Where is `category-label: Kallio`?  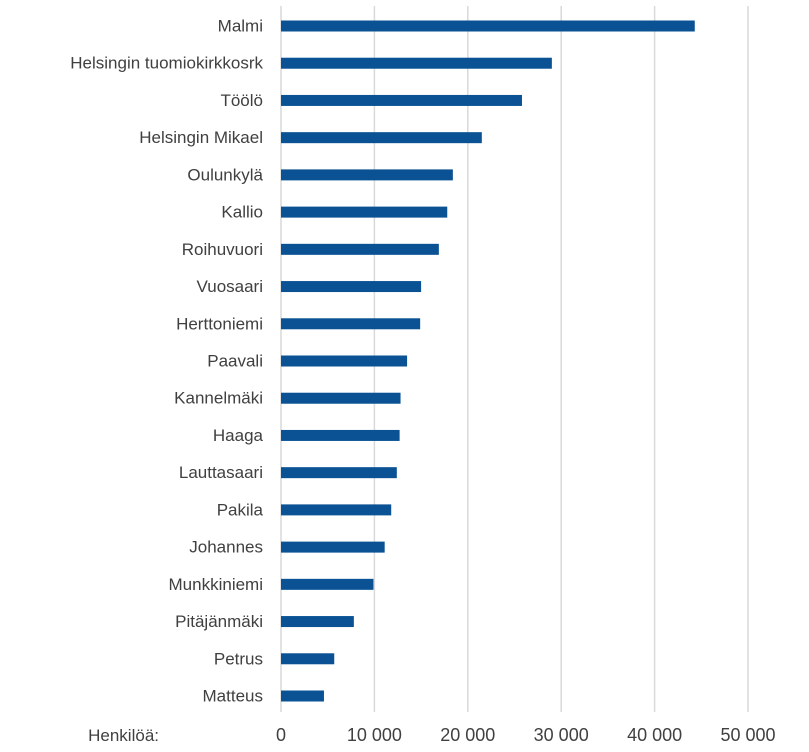 category-label: Kallio is located at coordinates (242, 212).